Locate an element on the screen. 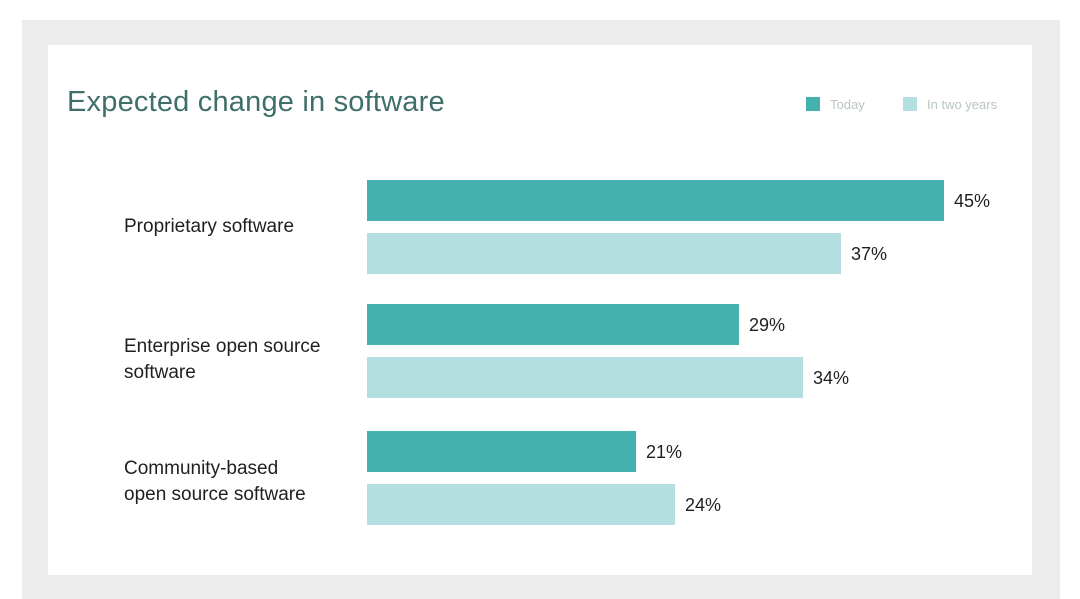 The height and width of the screenshot is (599, 1080). category-label-proprietary-software: Proprietary software is located at coordinates (239, 227).